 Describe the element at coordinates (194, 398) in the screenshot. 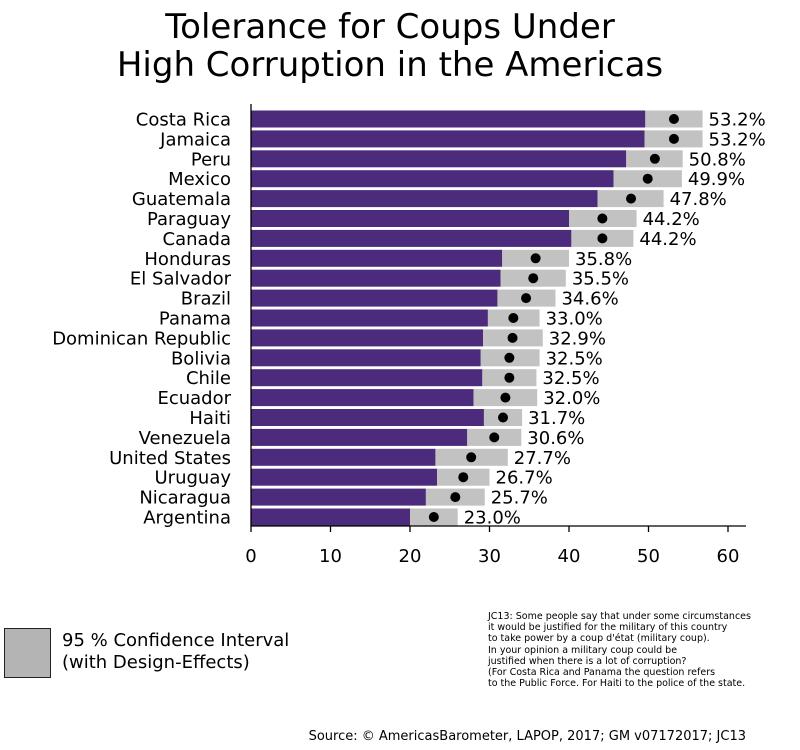

I see `category-label: Ecuador` at that location.